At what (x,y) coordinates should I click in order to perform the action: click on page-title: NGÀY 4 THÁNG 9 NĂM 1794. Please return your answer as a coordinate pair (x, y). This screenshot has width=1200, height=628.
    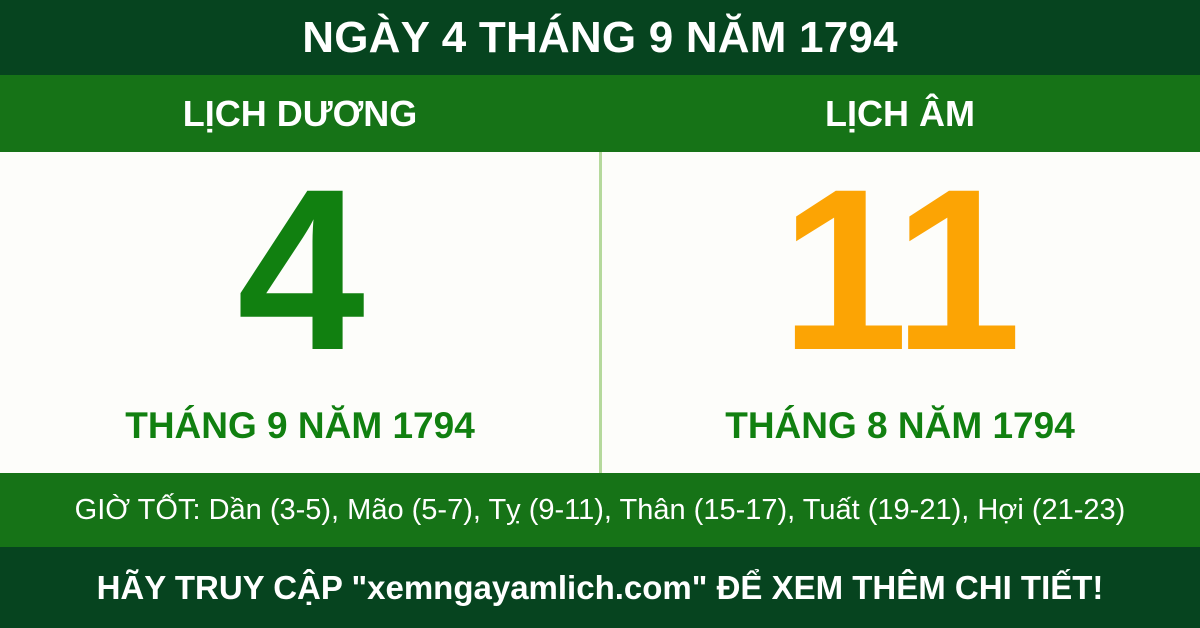
    Looking at the image, I should click on (600, 37).